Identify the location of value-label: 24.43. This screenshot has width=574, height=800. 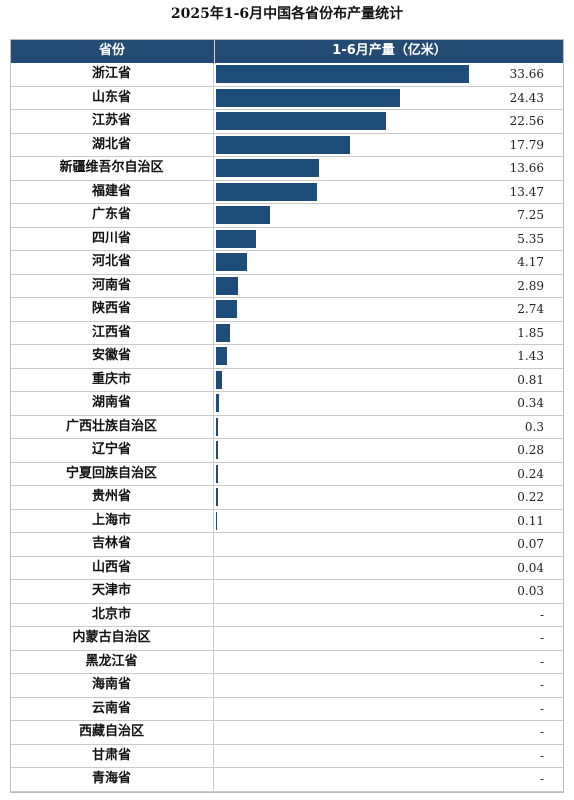
(526, 97).